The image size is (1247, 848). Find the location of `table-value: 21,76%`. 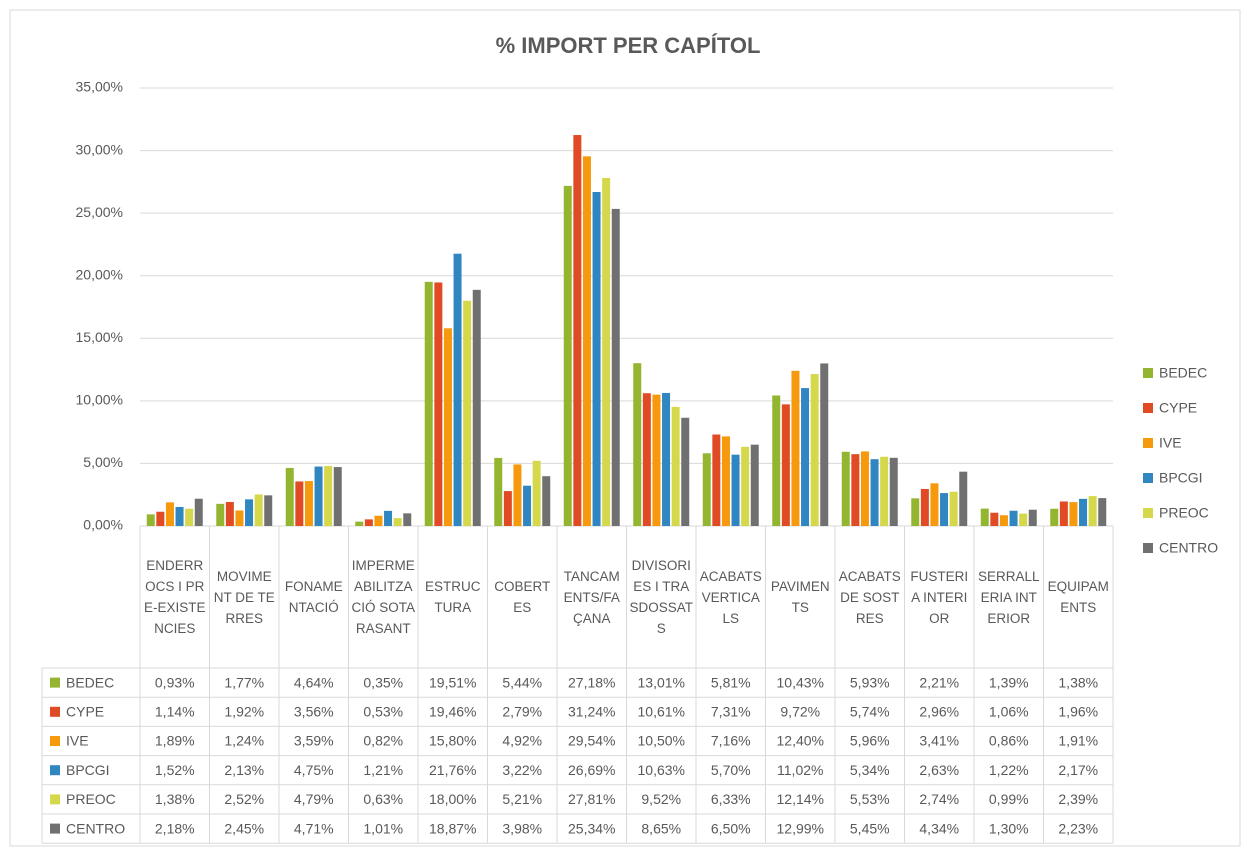

table-value: 21,76% is located at coordinates (452, 770).